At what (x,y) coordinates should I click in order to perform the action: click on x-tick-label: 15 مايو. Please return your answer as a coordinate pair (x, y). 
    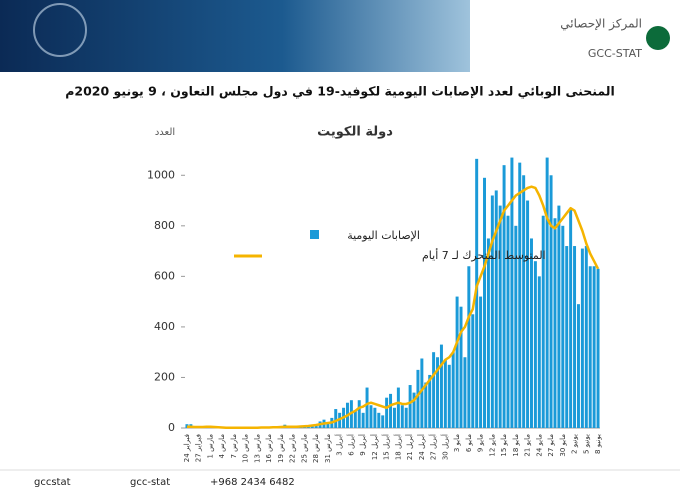
    Looking at the image, I should click on (504, 445).